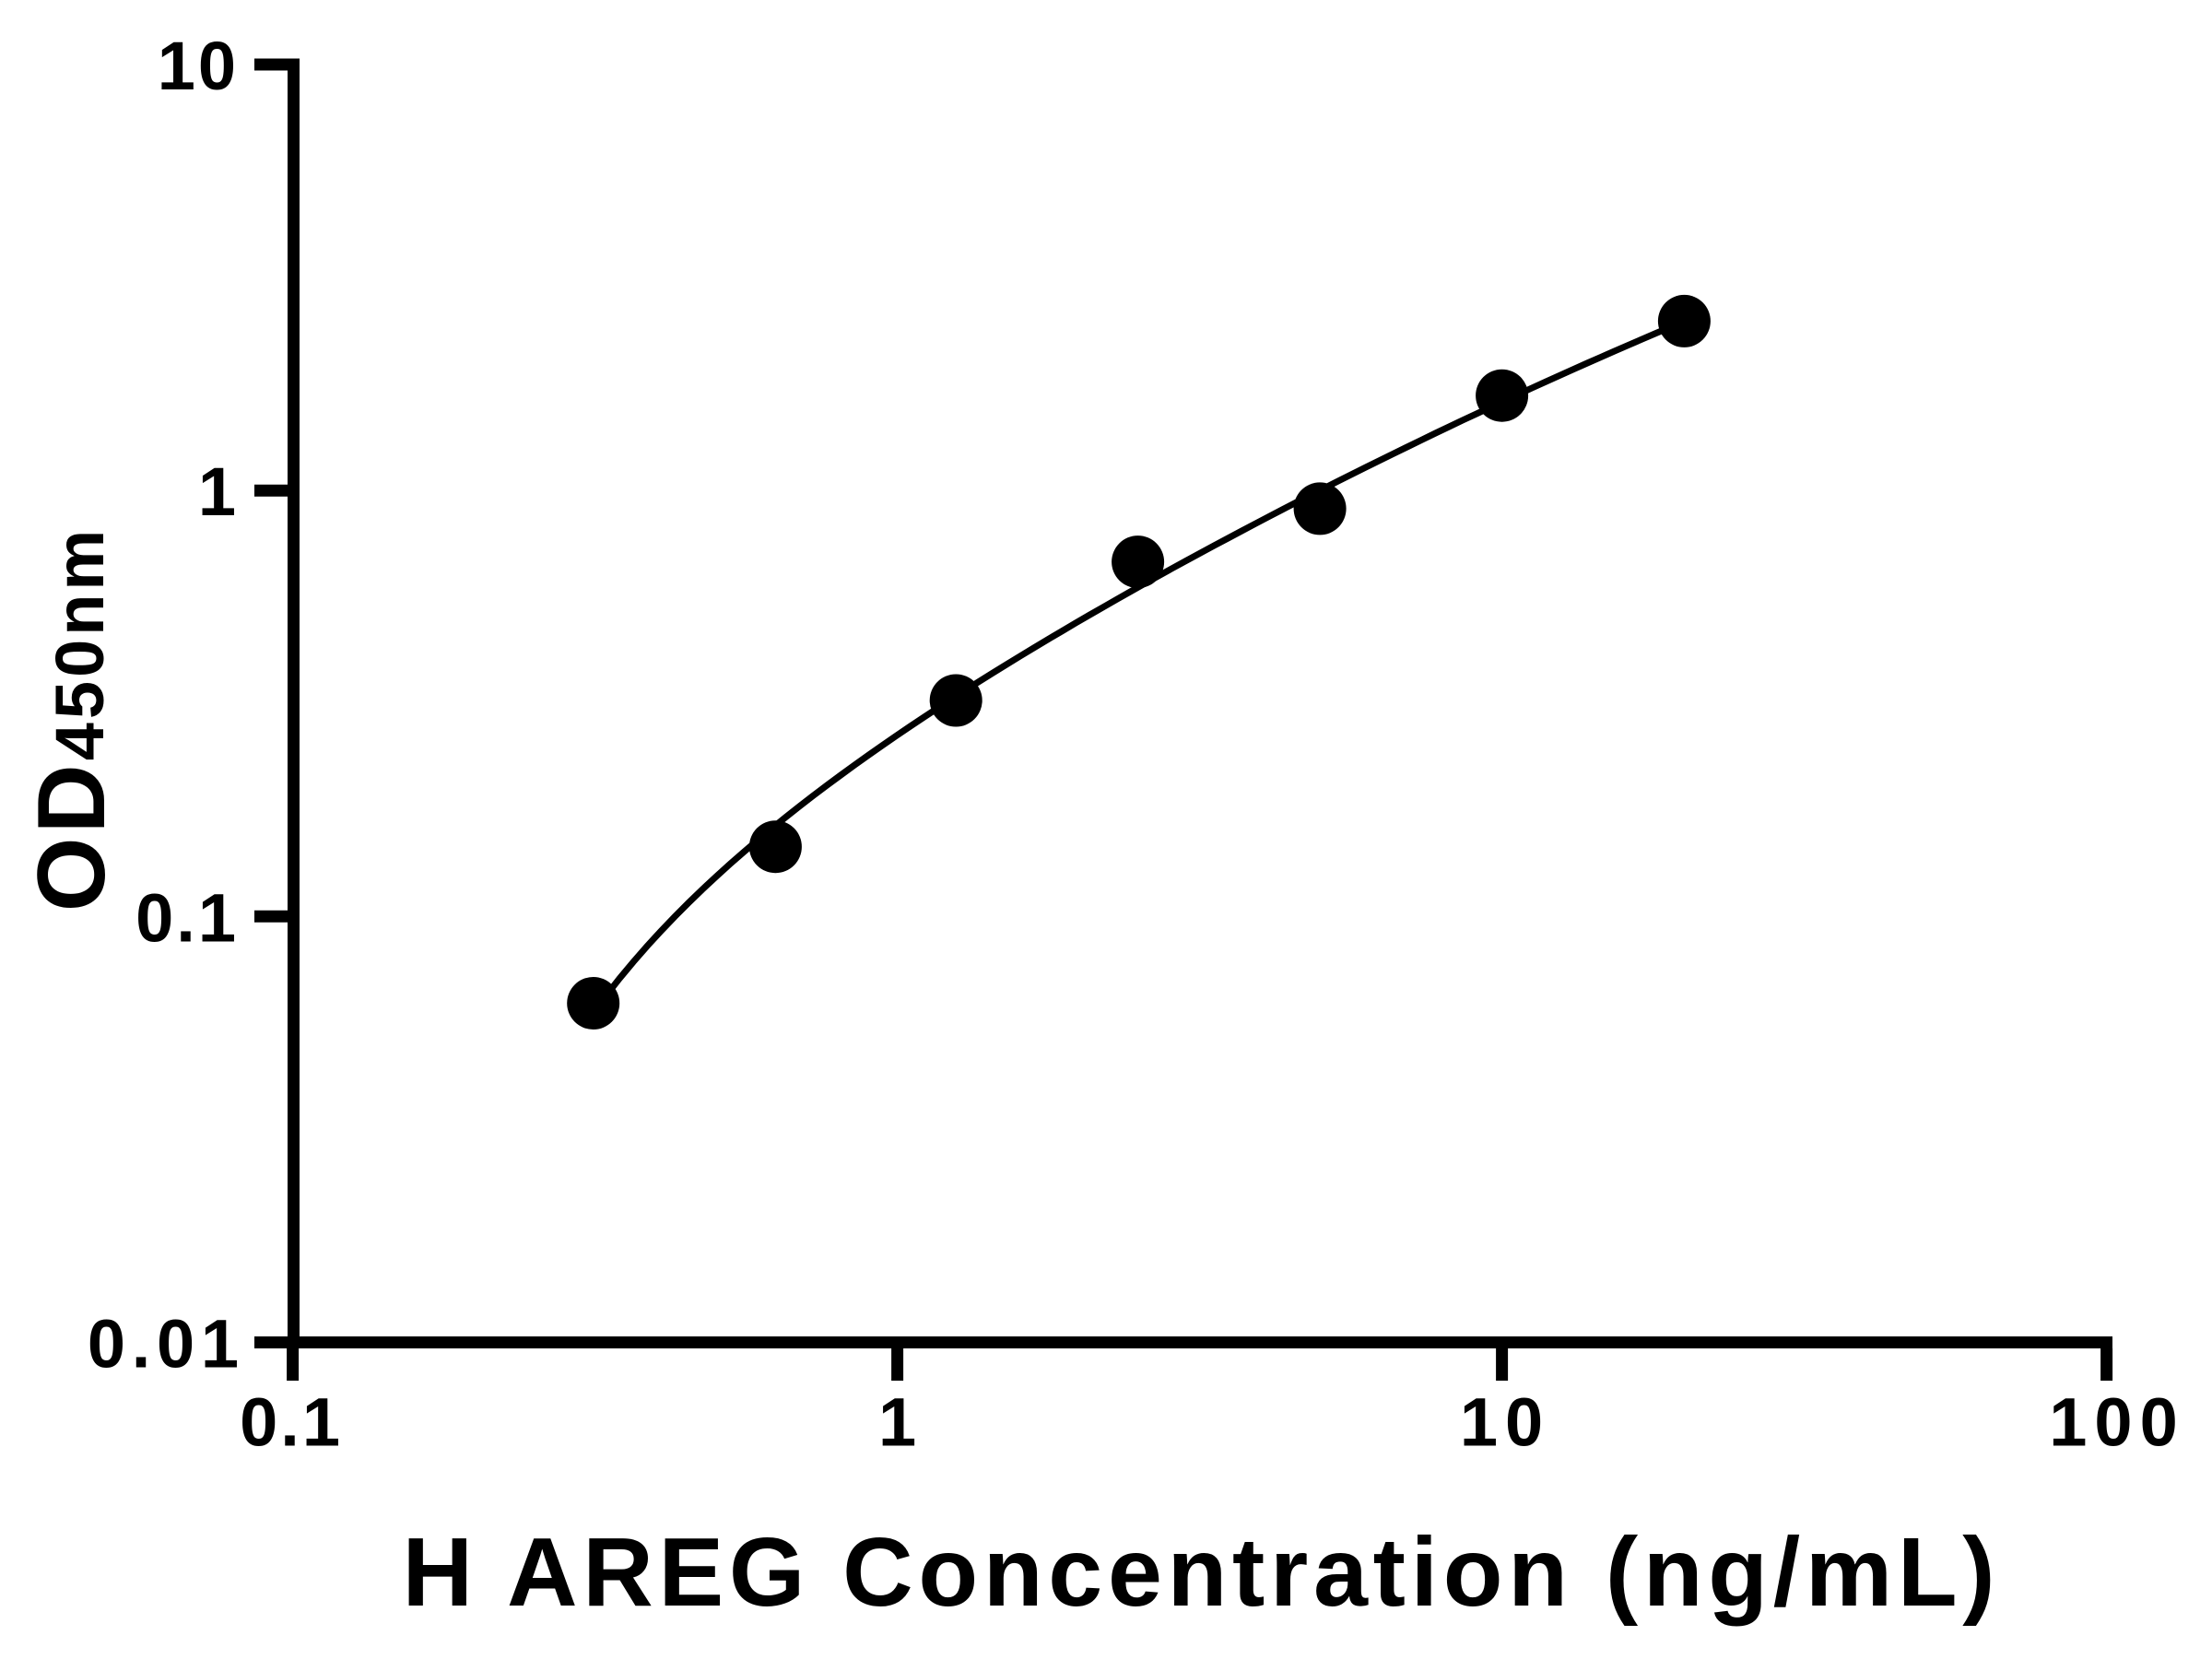 This screenshot has width=2212, height=1659. Describe the element at coordinates (166, 1344) in the screenshot. I see `svg-text: 0.01` at that location.